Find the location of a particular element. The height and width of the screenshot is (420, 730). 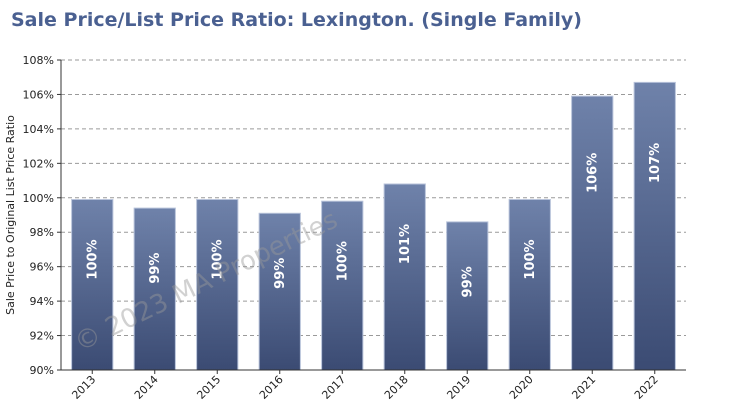

y-tick-label: 92% is located at coordinates (42, 336).